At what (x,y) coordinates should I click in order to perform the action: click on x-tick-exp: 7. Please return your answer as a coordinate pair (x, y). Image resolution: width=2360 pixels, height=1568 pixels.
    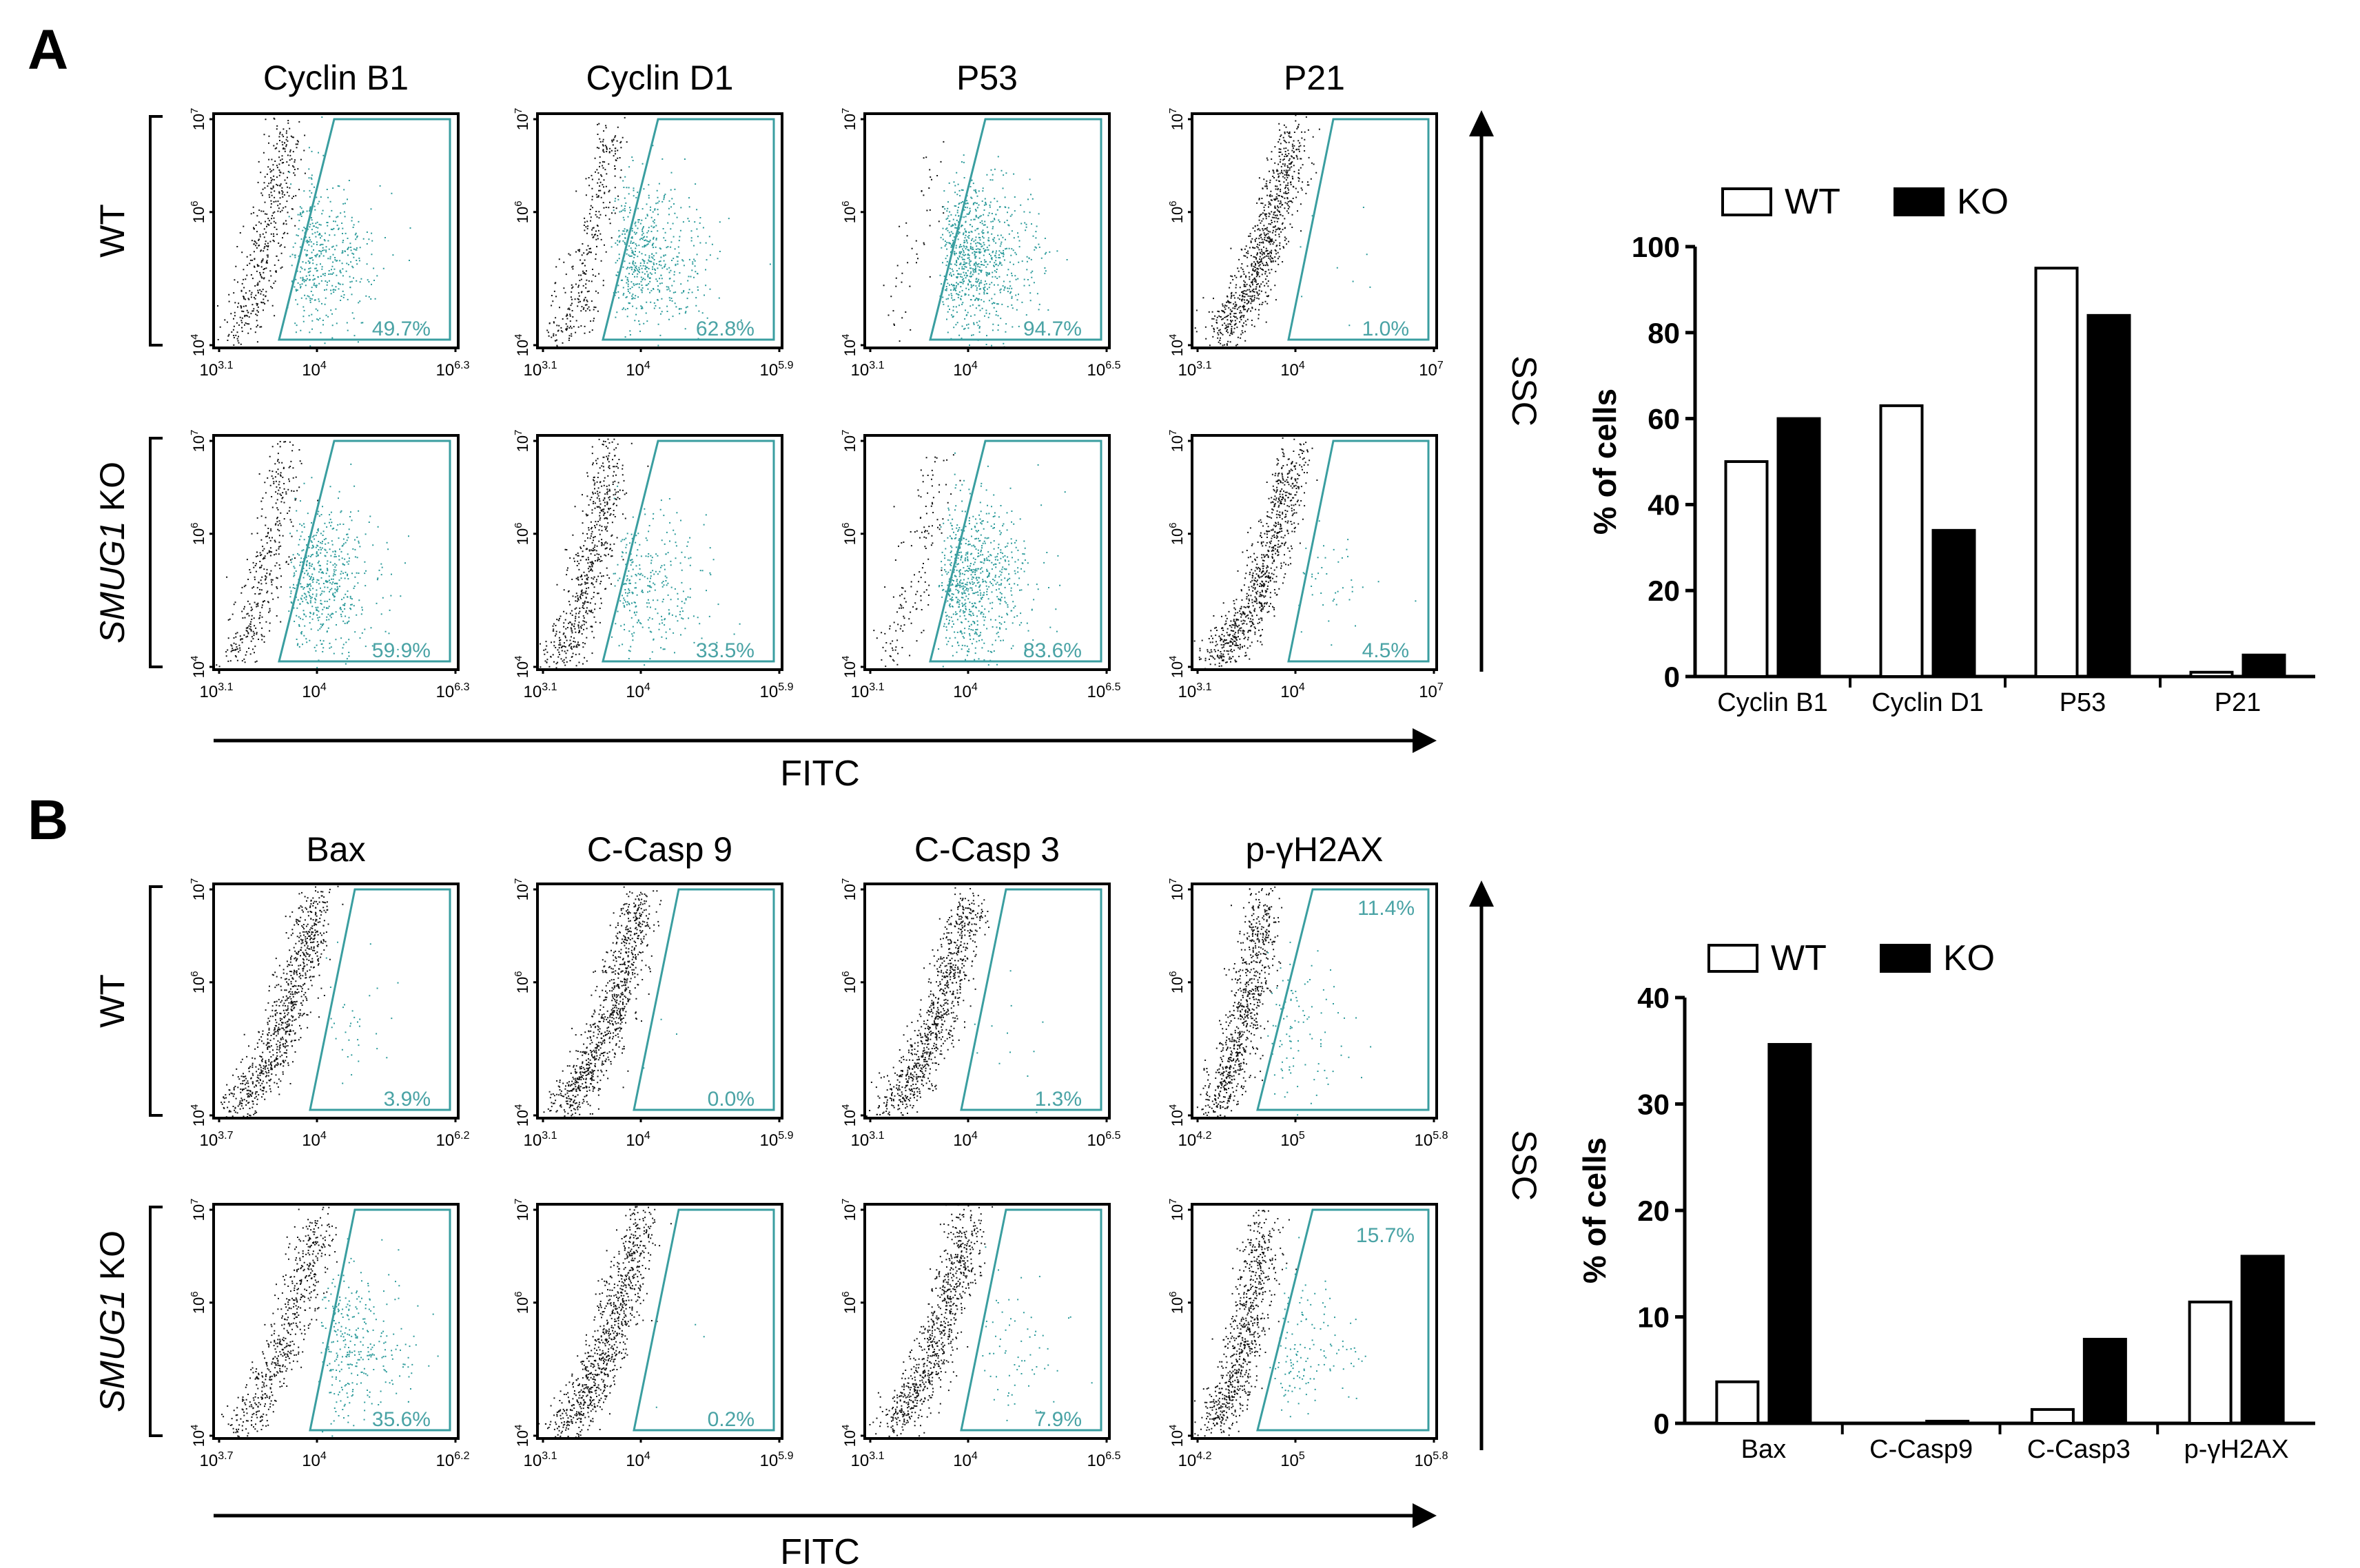
    Looking at the image, I should click on (1440, 365).